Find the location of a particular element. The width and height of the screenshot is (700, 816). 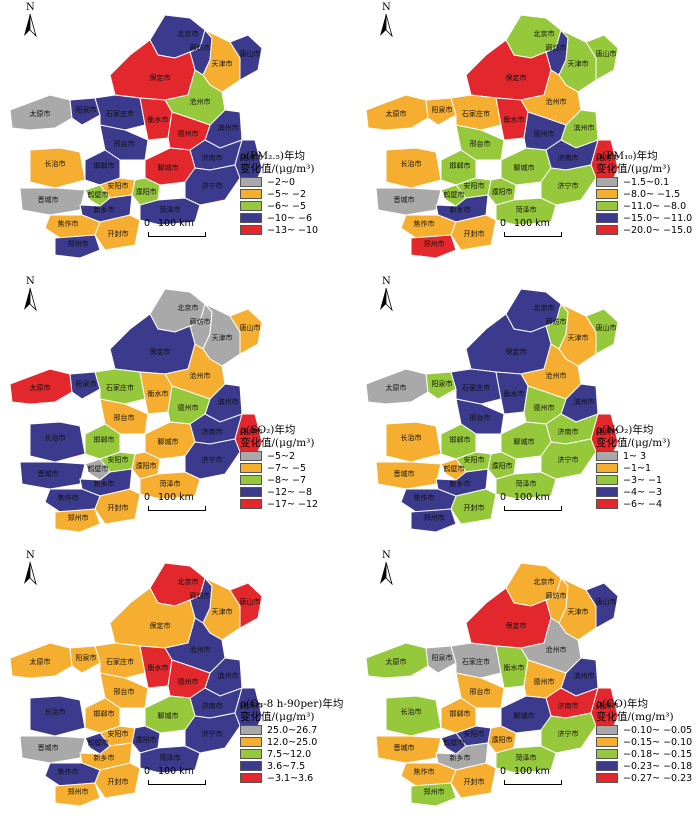

north-arrow-icon is located at coordinates (30, 26).